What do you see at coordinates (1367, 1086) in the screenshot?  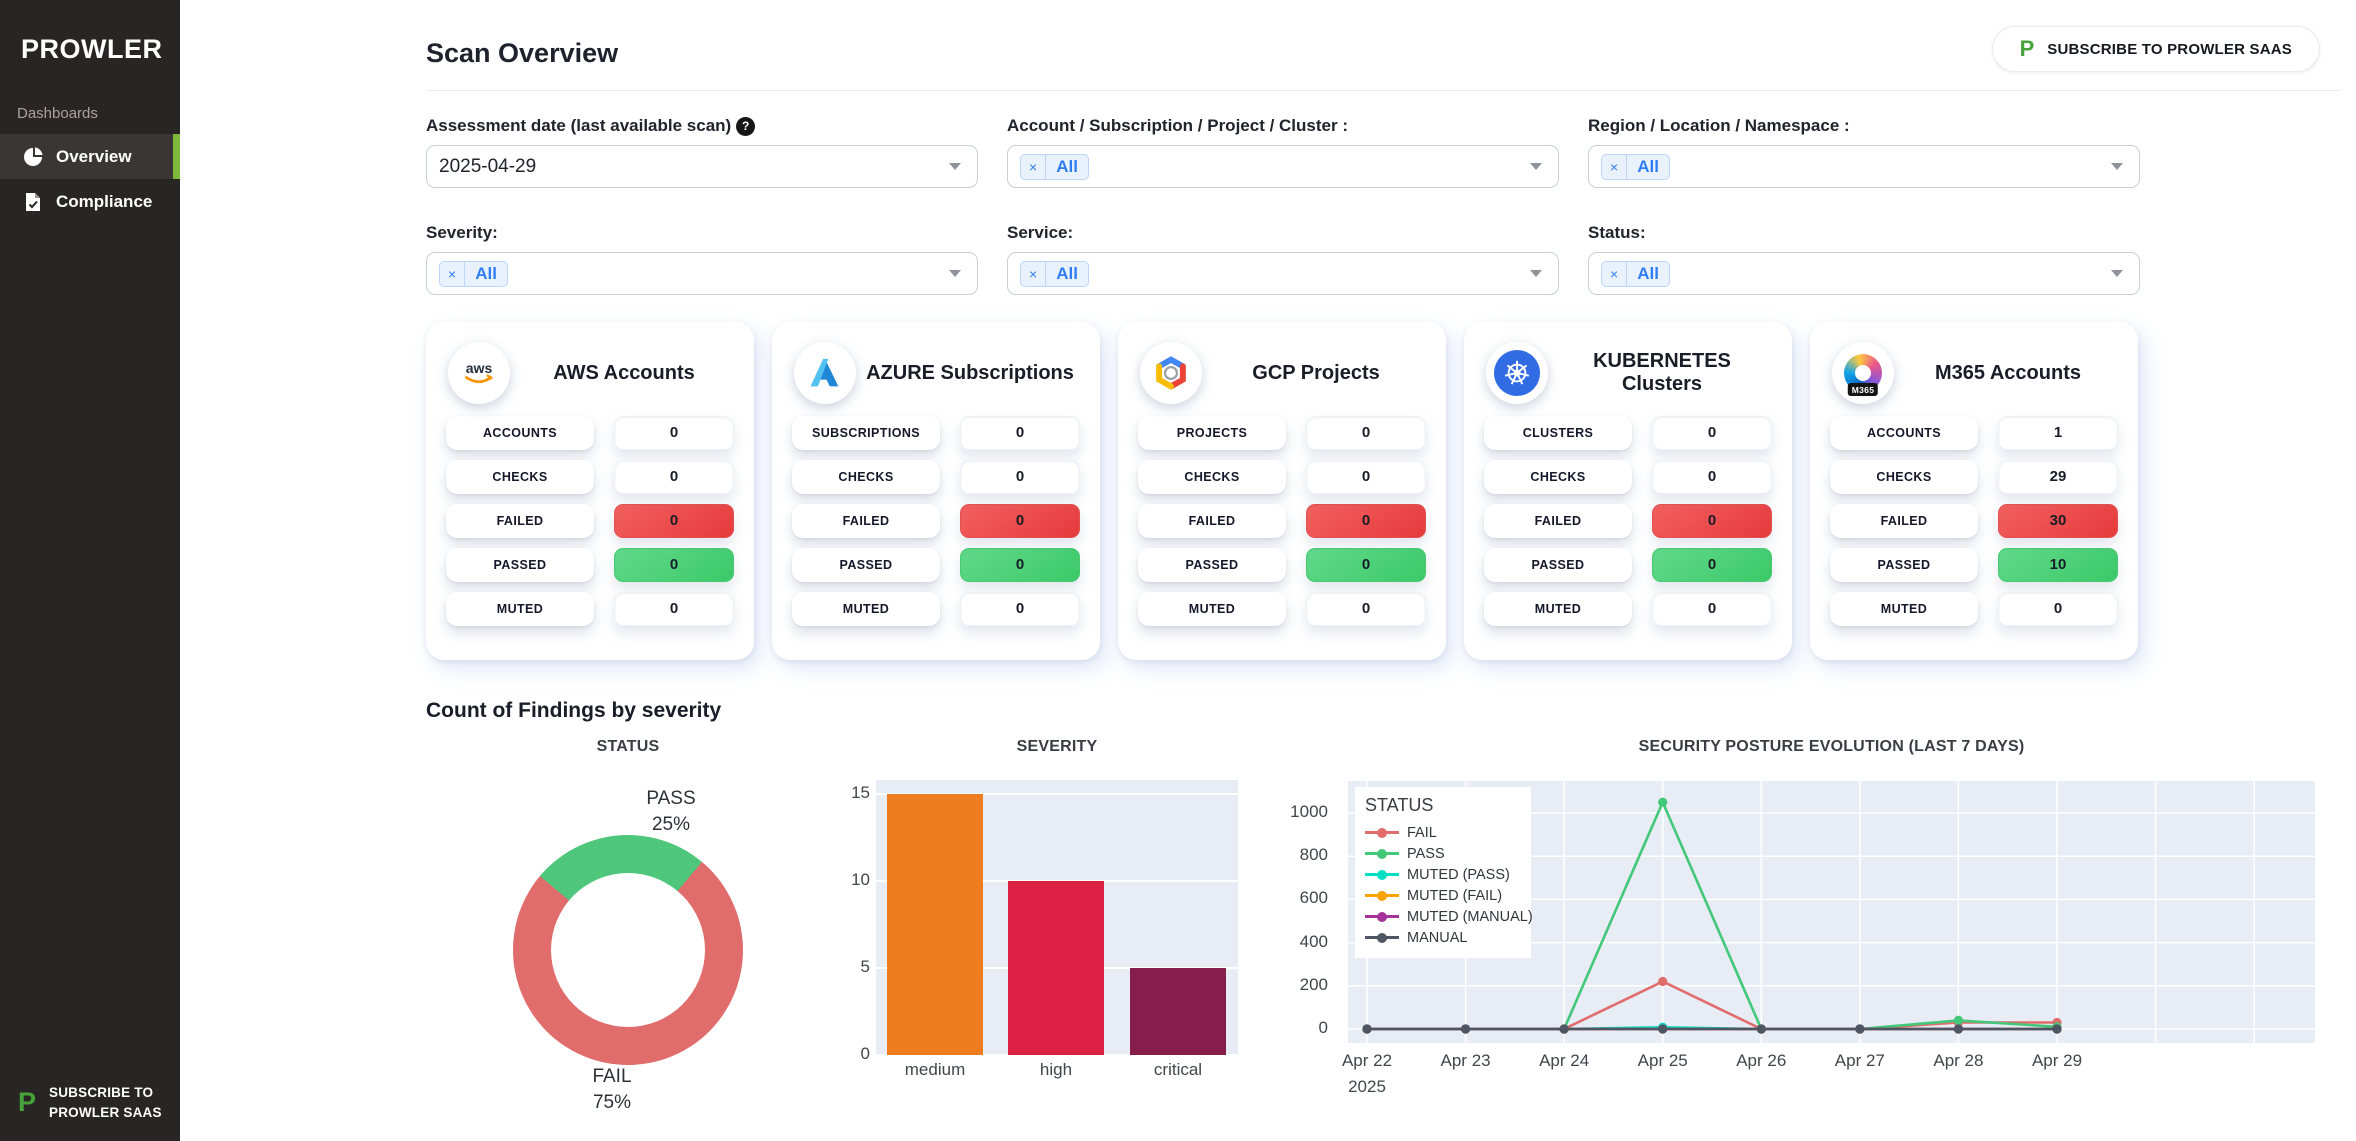 I see `x-tick-sublabel-year: 2025` at bounding box center [1367, 1086].